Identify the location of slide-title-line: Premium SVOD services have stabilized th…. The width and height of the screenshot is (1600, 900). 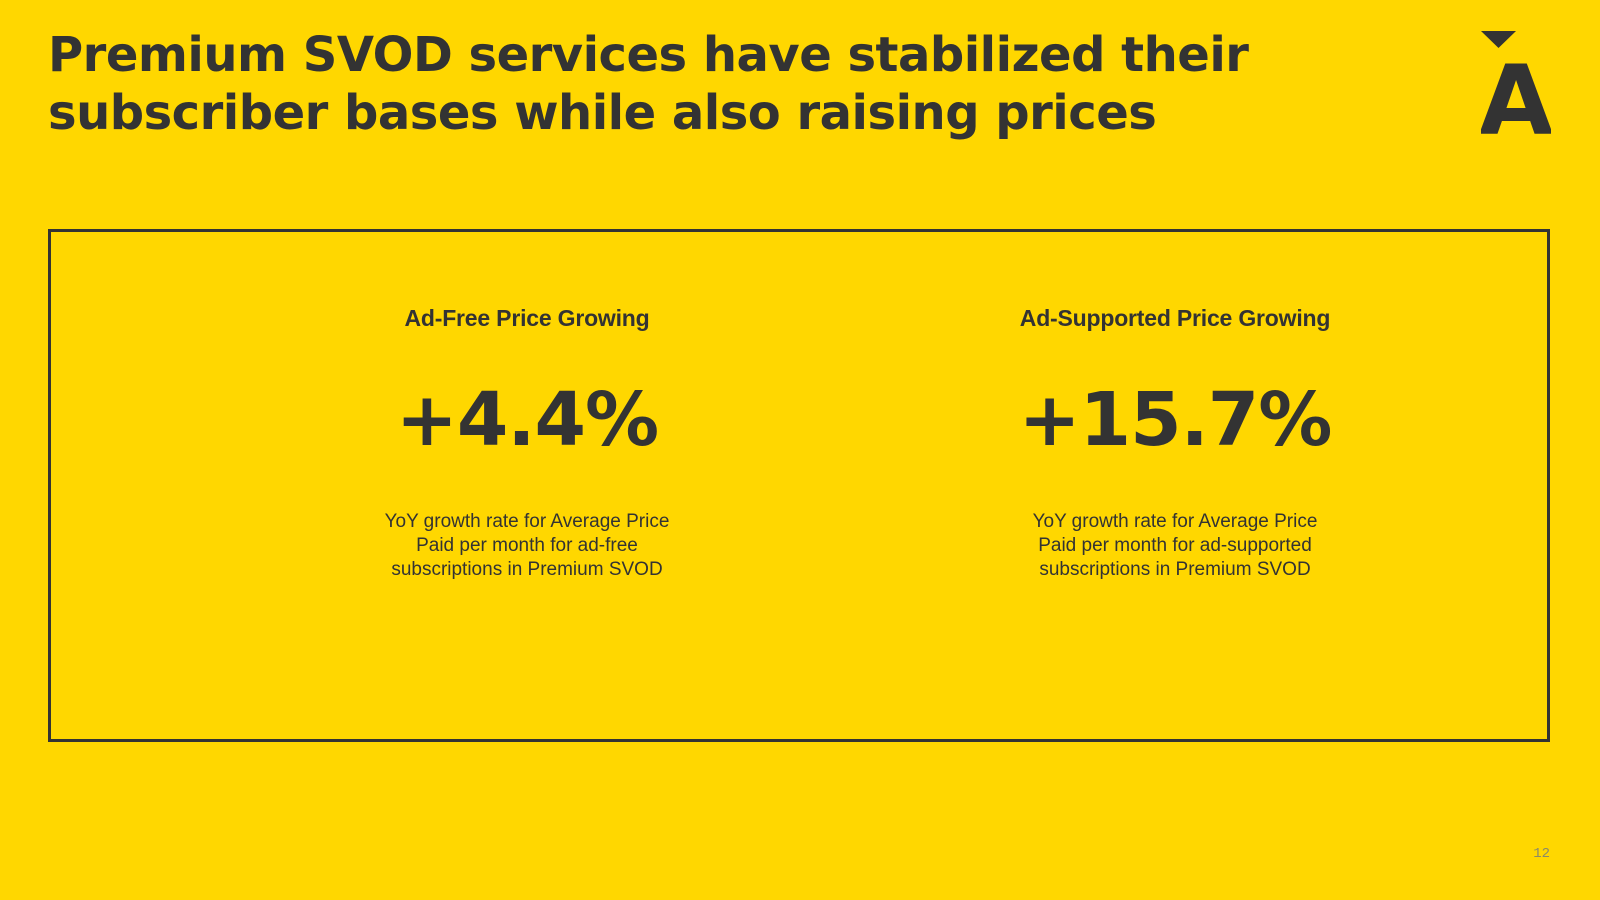
(648, 55).